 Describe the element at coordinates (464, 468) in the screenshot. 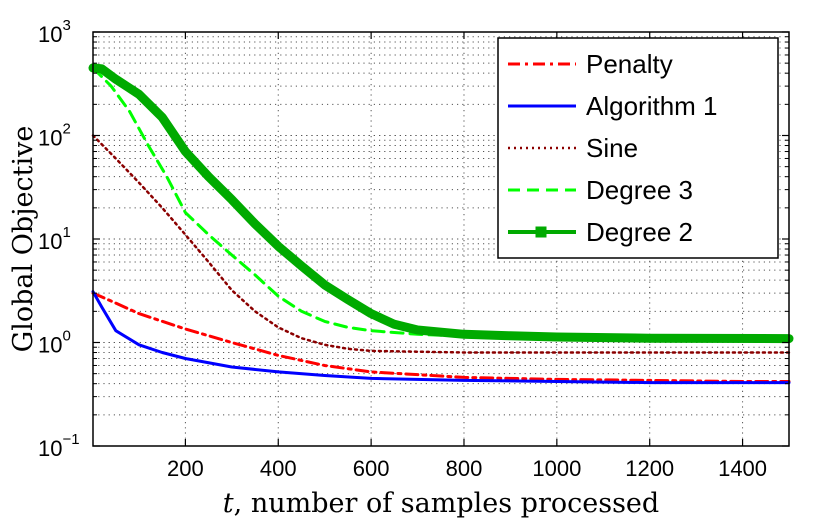

I see `x-tick-label: 800` at that location.